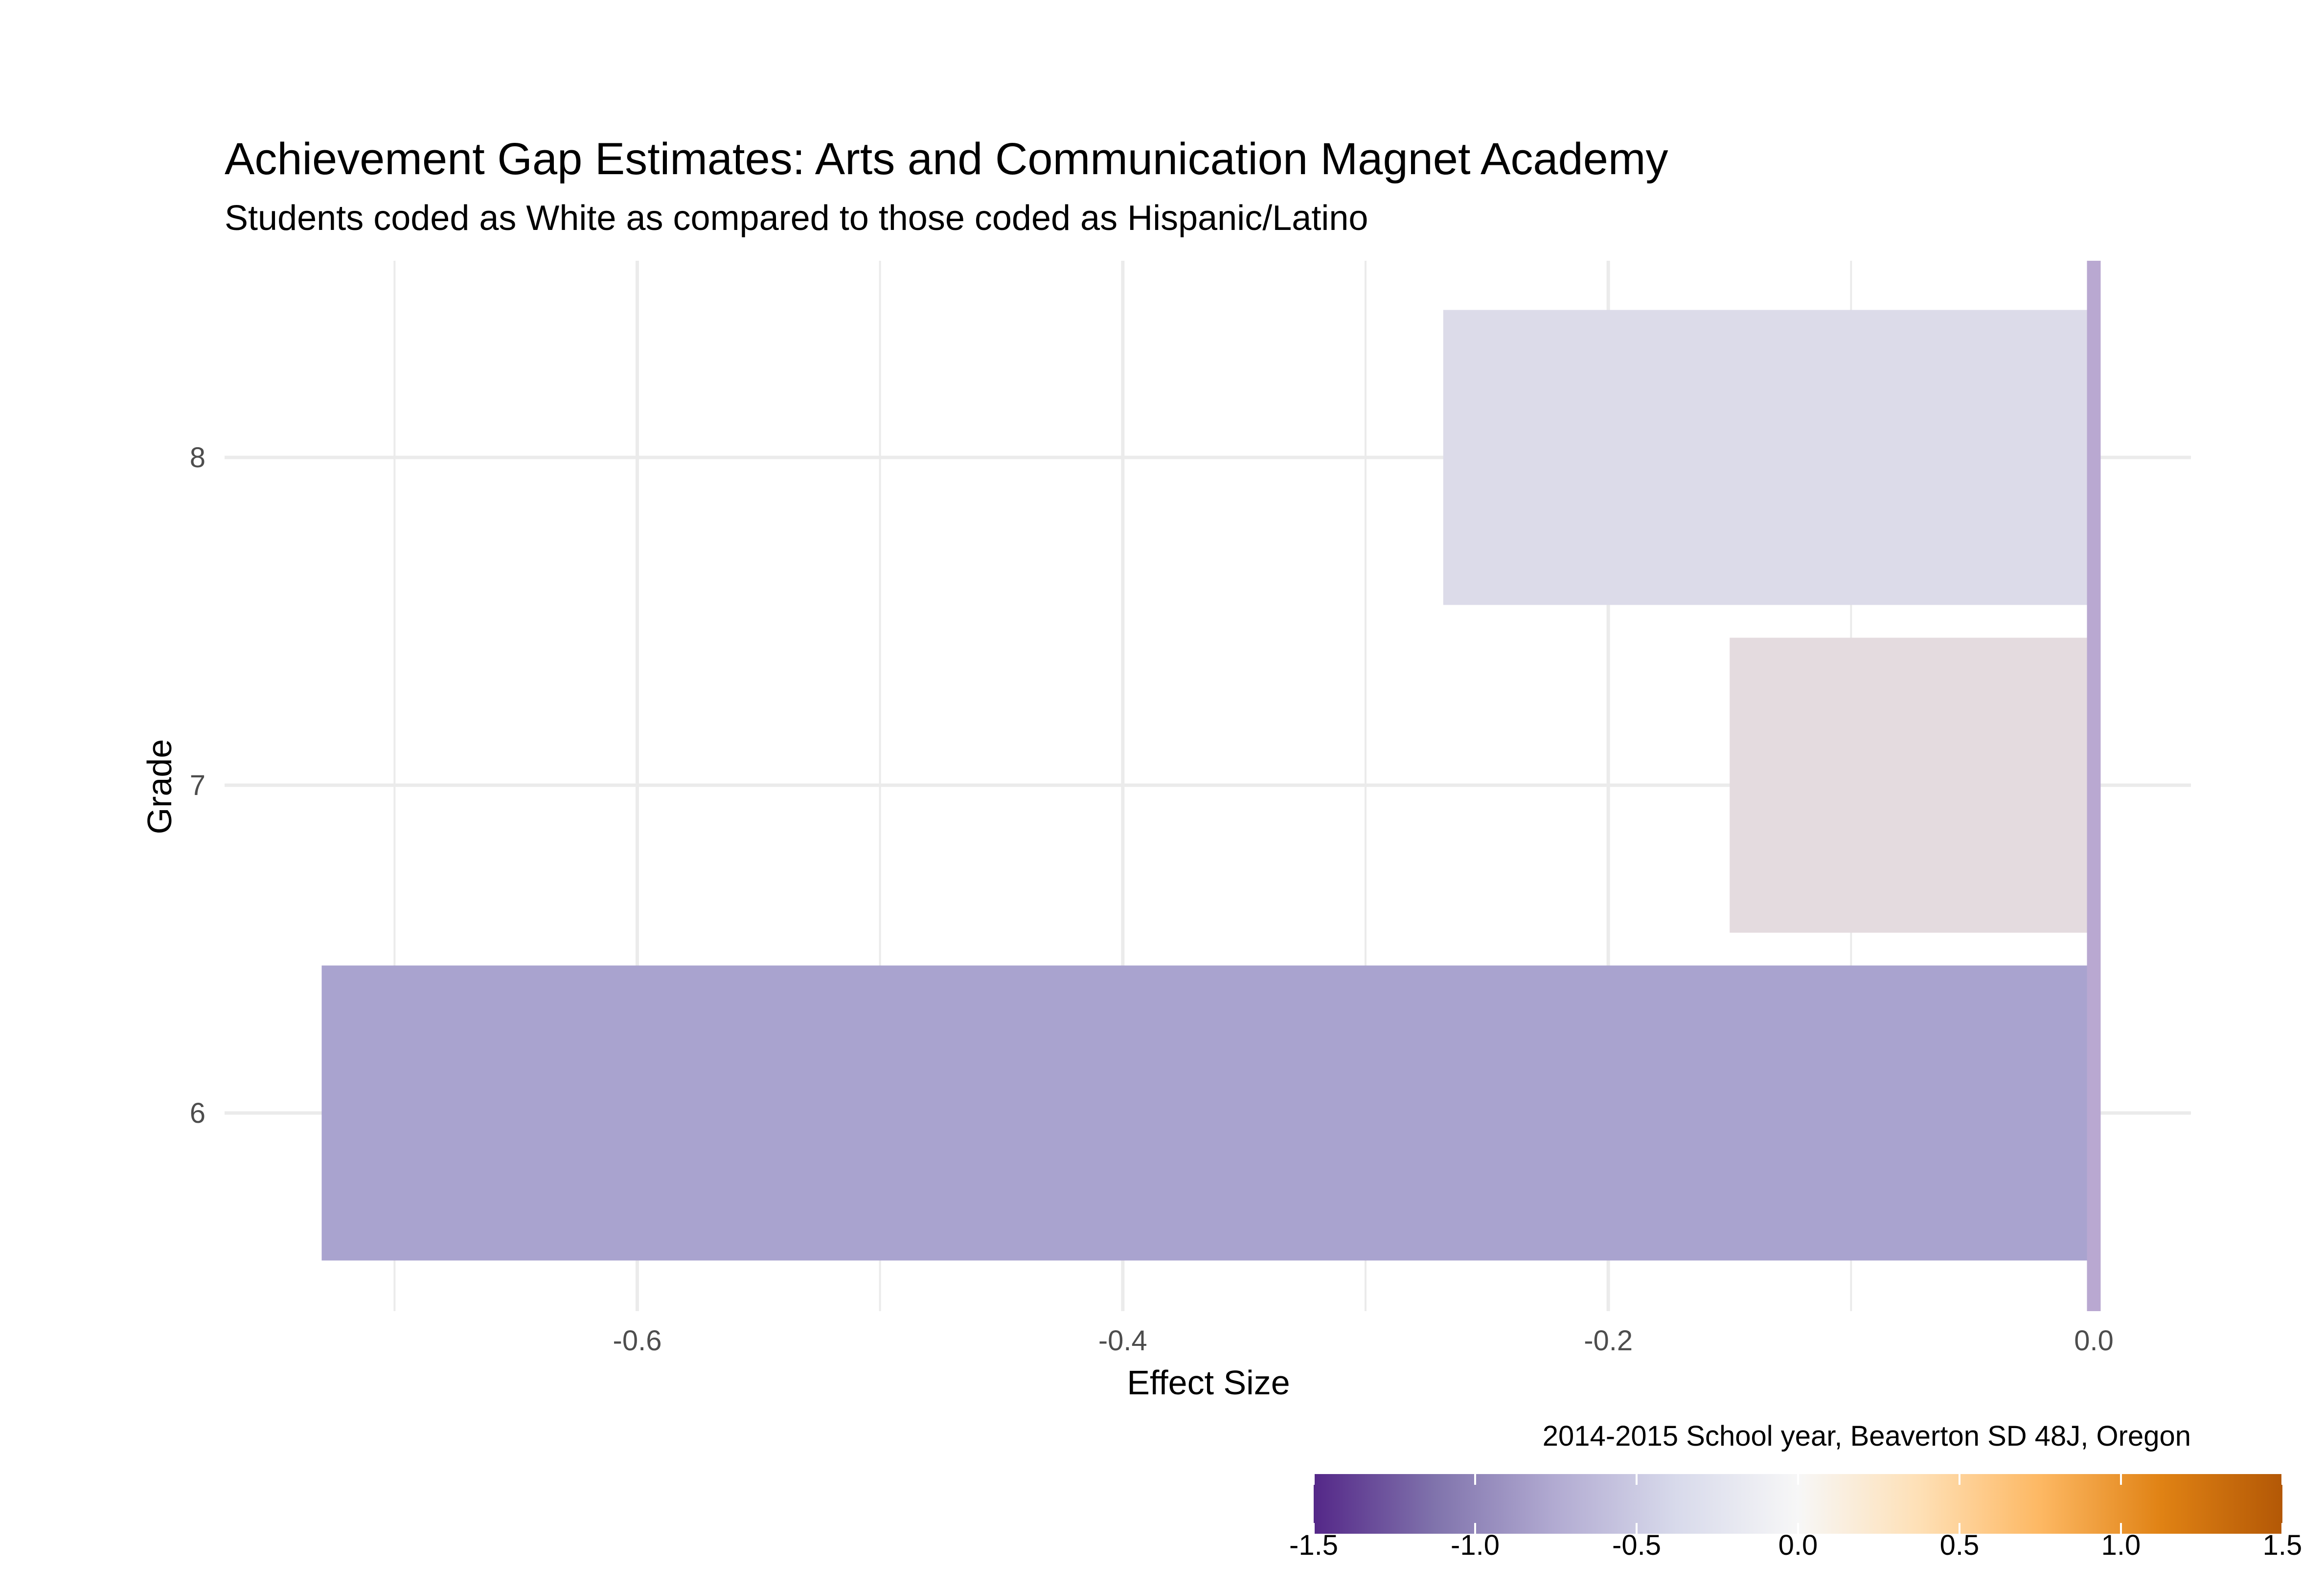  Describe the element at coordinates (198, 1113) in the screenshot. I see `y-tick-label: 6` at that location.